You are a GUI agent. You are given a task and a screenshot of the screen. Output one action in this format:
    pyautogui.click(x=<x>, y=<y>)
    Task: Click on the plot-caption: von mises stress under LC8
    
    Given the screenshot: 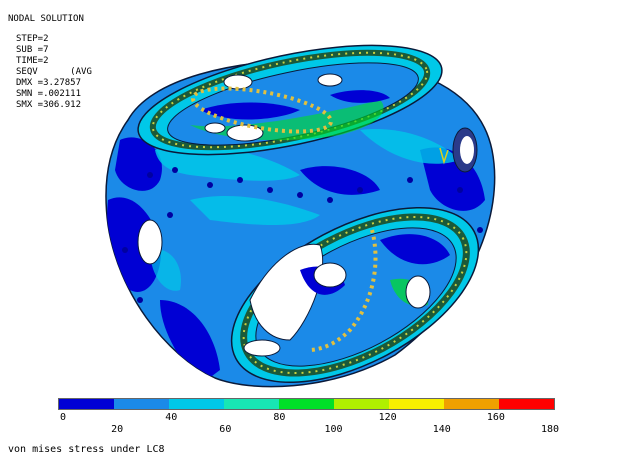 What is the action you would take?
    pyautogui.click(x=86, y=449)
    